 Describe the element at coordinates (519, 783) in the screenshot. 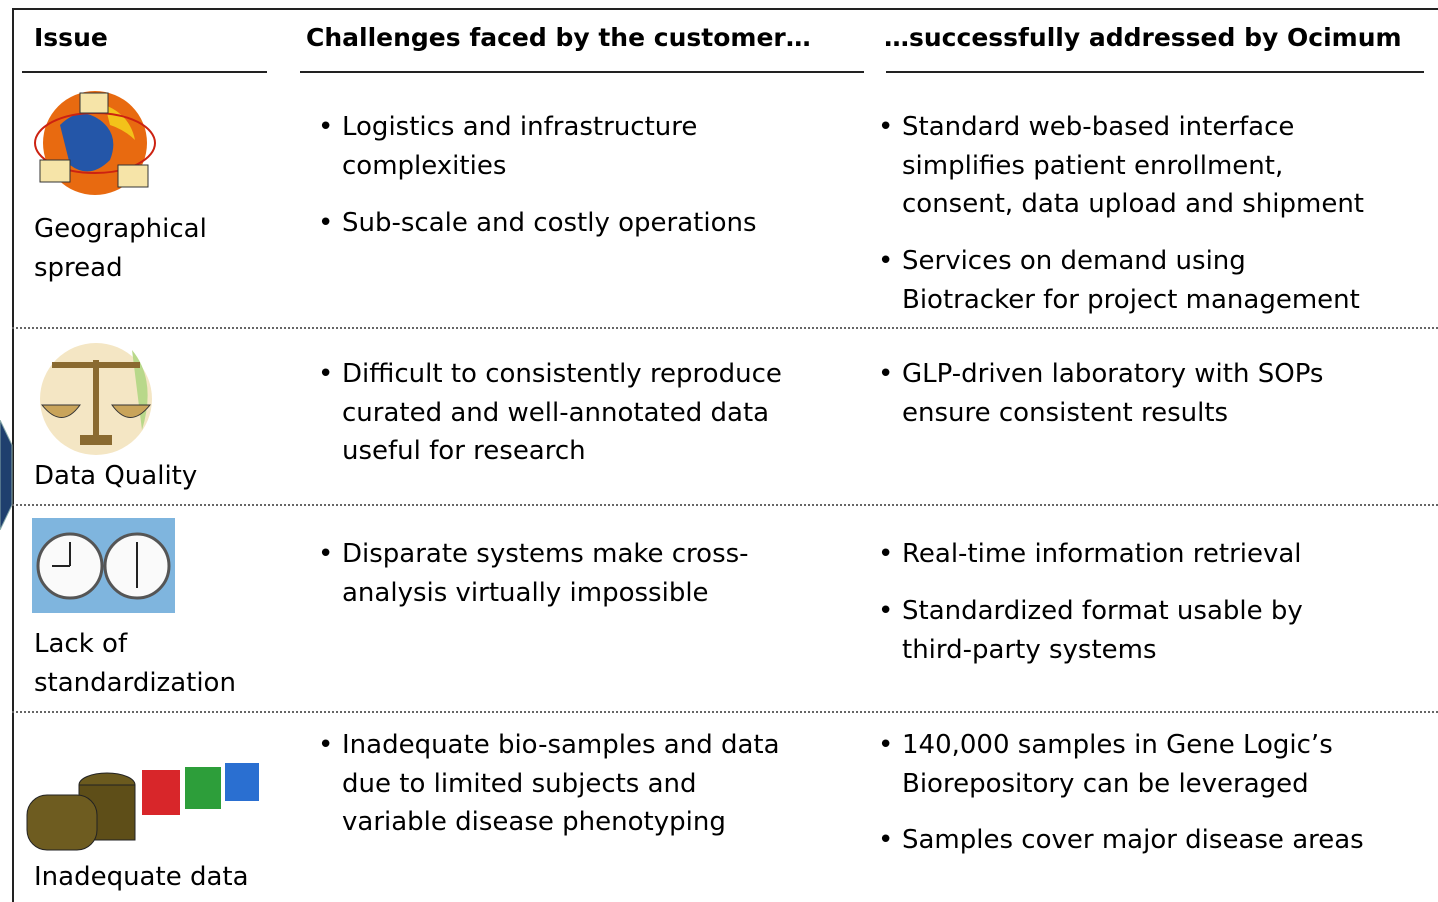

I see `challenge-text: due to limited subjects and` at that location.